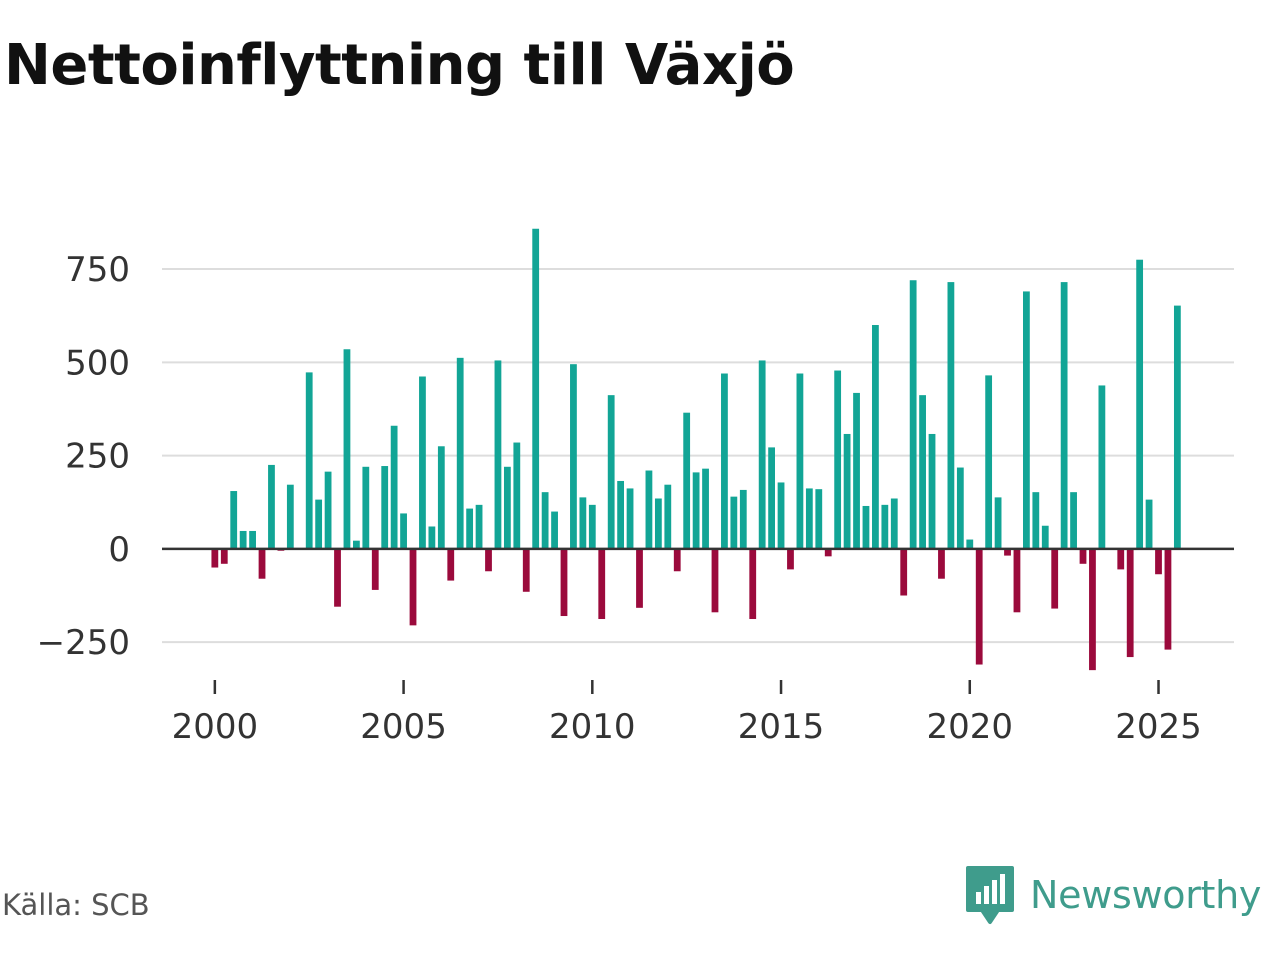  Describe the element at coordinates (403, 727) in the screenshot. I see `x-tick-label: 2005` at that location.